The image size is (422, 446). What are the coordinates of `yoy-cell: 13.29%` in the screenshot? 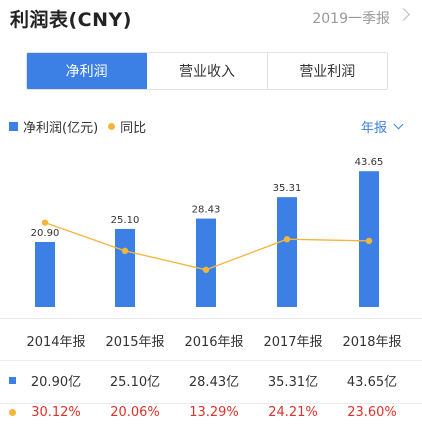 It's located at (214, 412).